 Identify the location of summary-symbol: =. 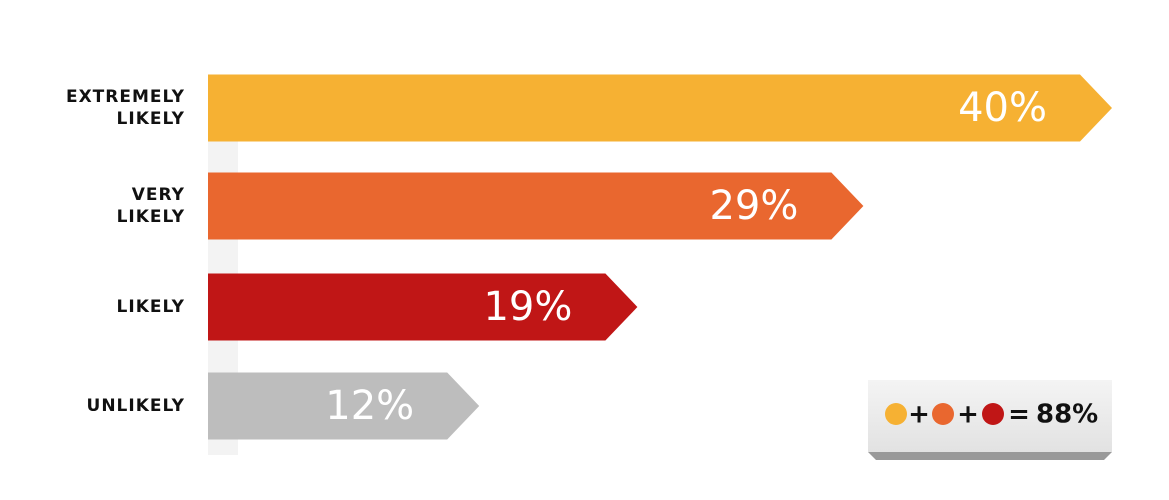
(1019, 415).